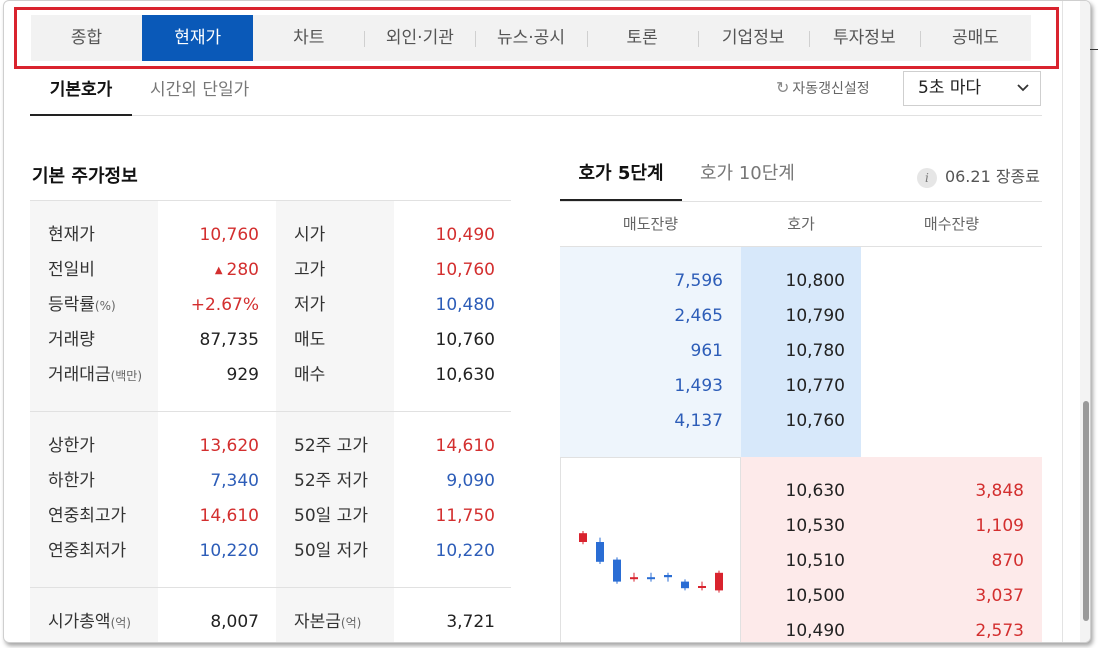 Image resolution: width=1098 pixels, height=648 pixels. What do you see at coordinates (753, 38) in the screenshot?
I see `tab-company-info: 기업정보` at bounding box center [753, 38].